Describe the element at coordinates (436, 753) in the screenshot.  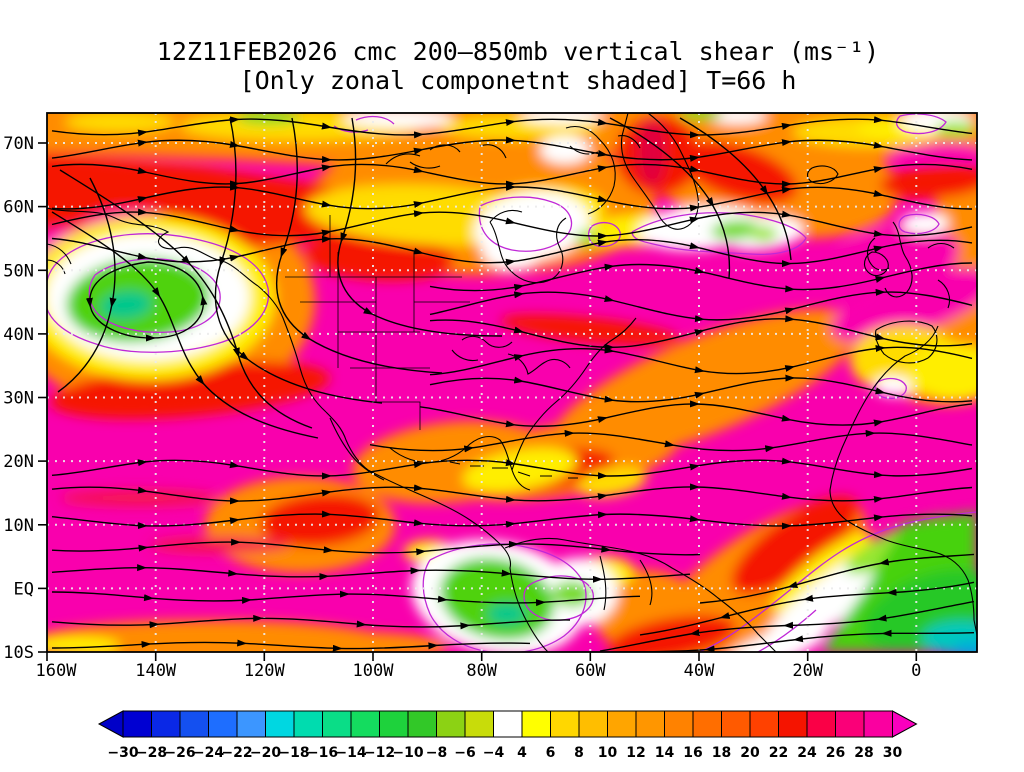
I see `colorbar-label: −8` at that location.